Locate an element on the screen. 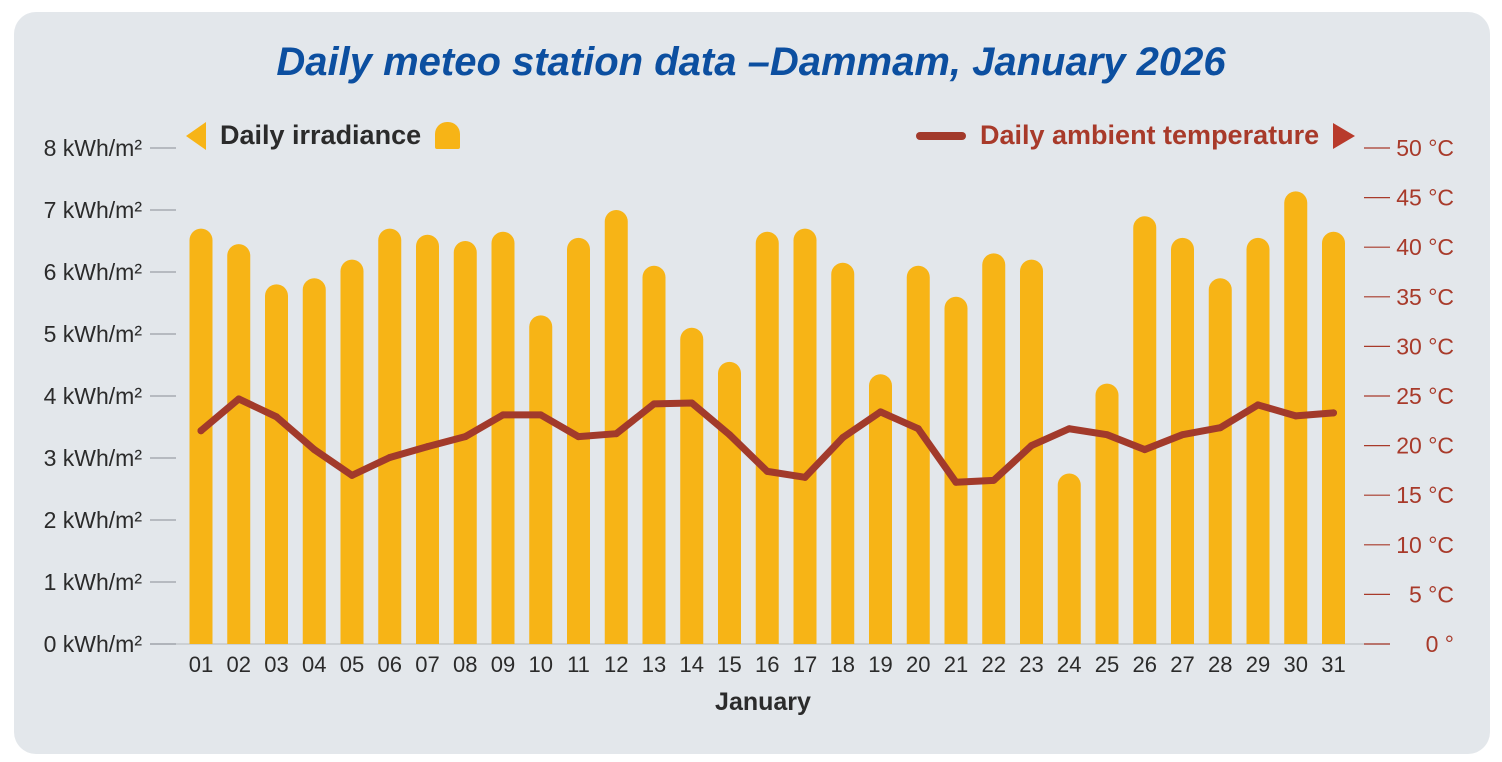  x-tick-label: 03 is located at coordinates (276, 664).